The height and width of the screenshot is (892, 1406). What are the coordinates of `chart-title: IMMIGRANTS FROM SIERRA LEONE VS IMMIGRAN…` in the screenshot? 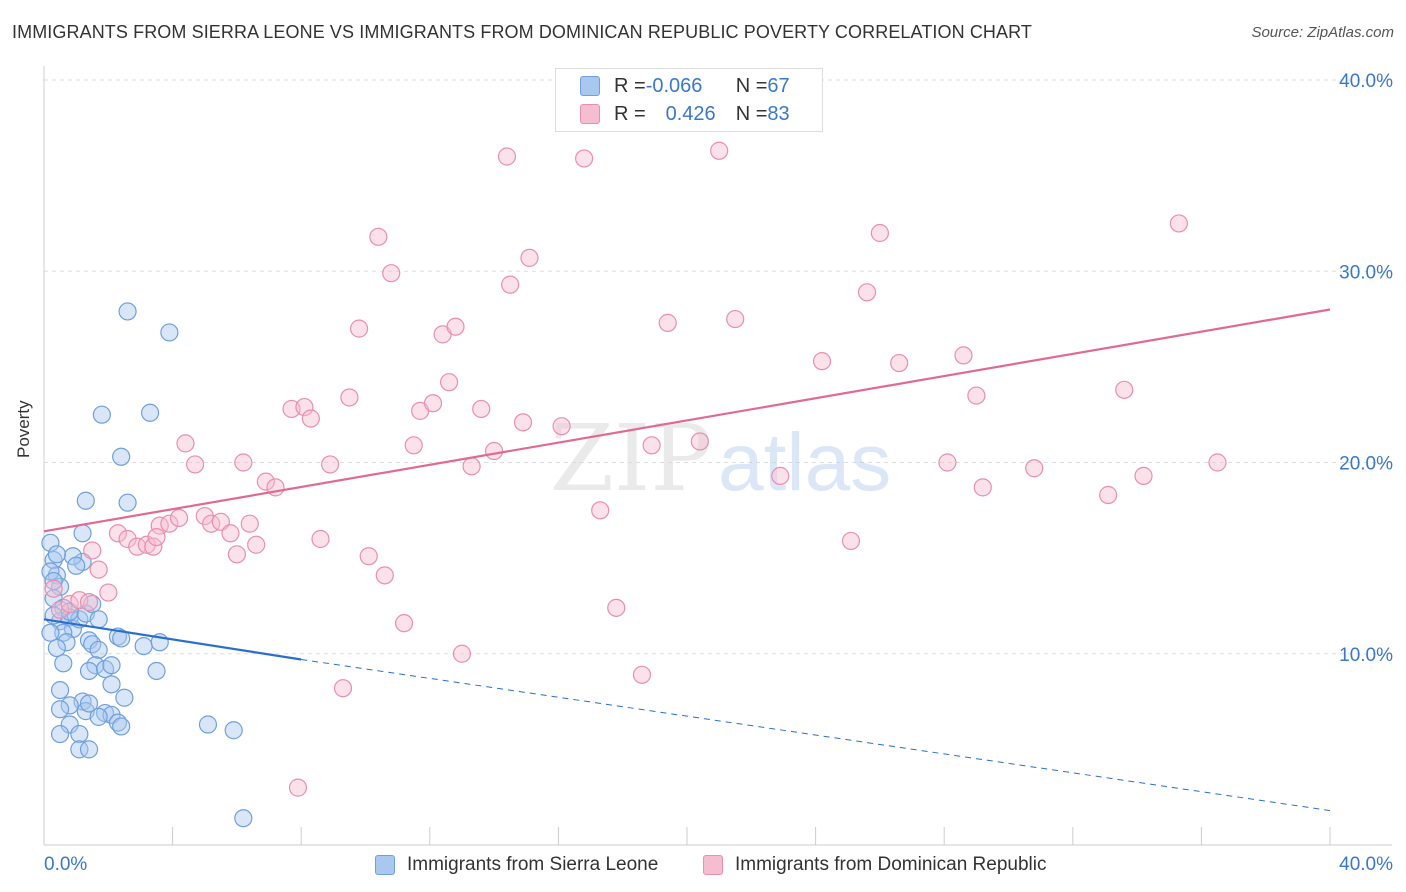 It's located at (522, 32).